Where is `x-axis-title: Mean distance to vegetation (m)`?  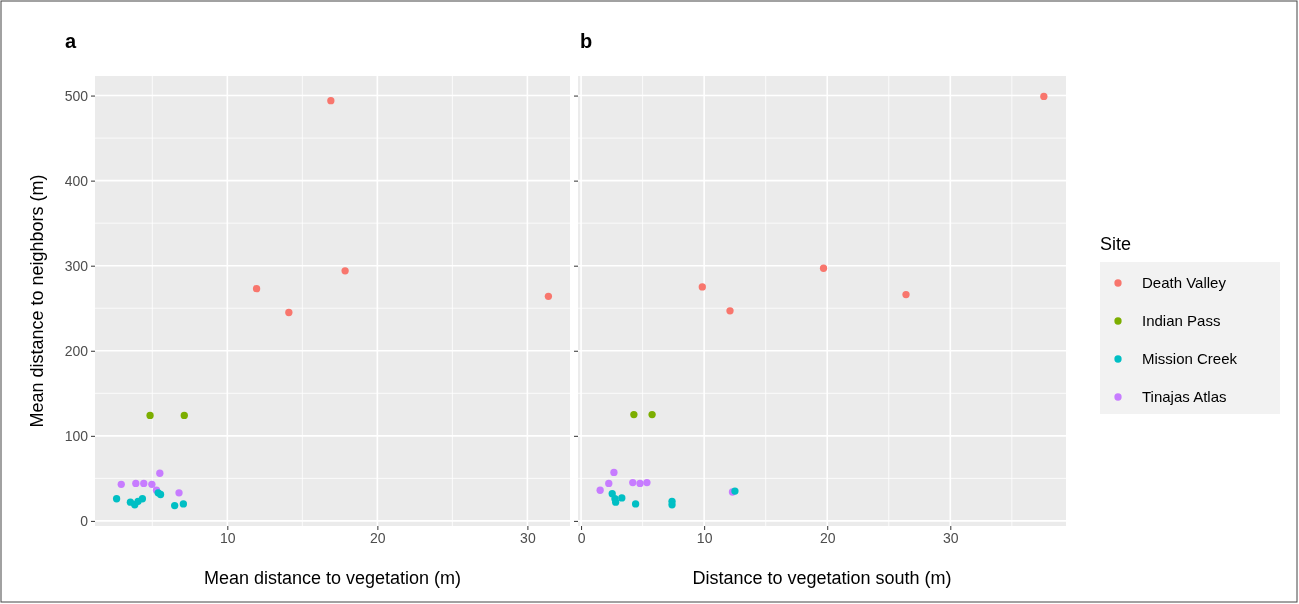 x-axis-title: Mean distance to vegetation (m) is located at coordinates (332, 578).